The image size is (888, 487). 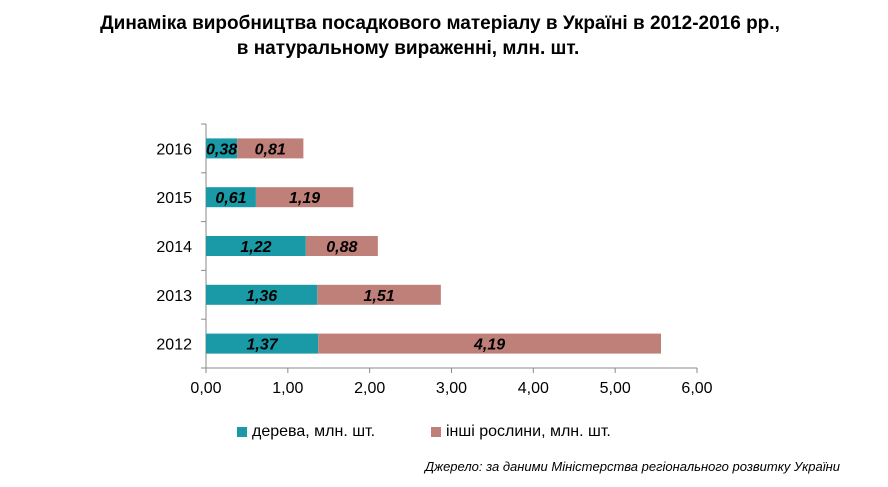 I want to click on x-tick-label: 5,00, so click(x=615, y=388).